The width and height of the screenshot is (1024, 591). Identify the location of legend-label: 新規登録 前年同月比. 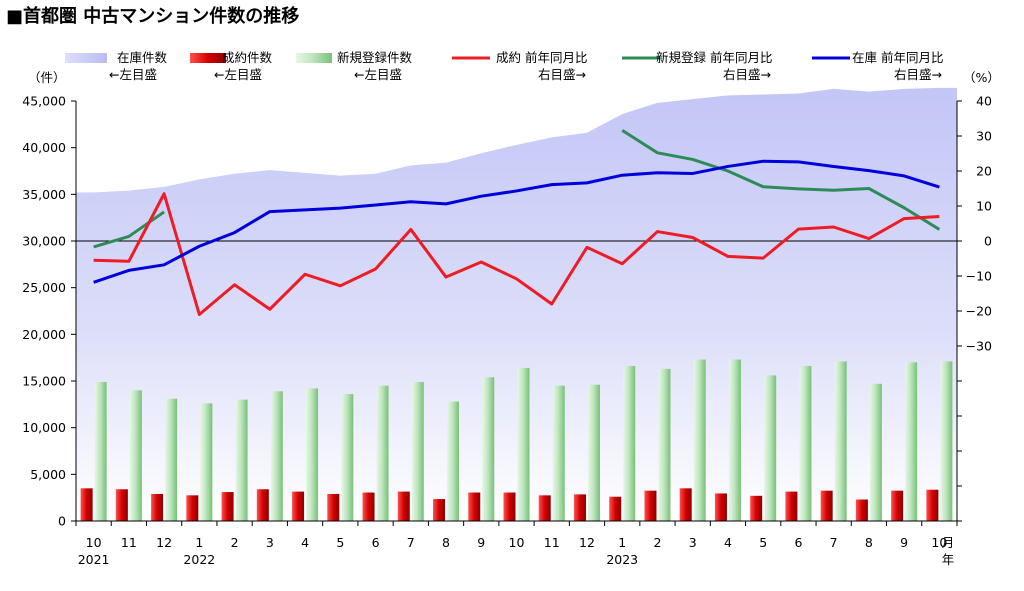
(714, 57).